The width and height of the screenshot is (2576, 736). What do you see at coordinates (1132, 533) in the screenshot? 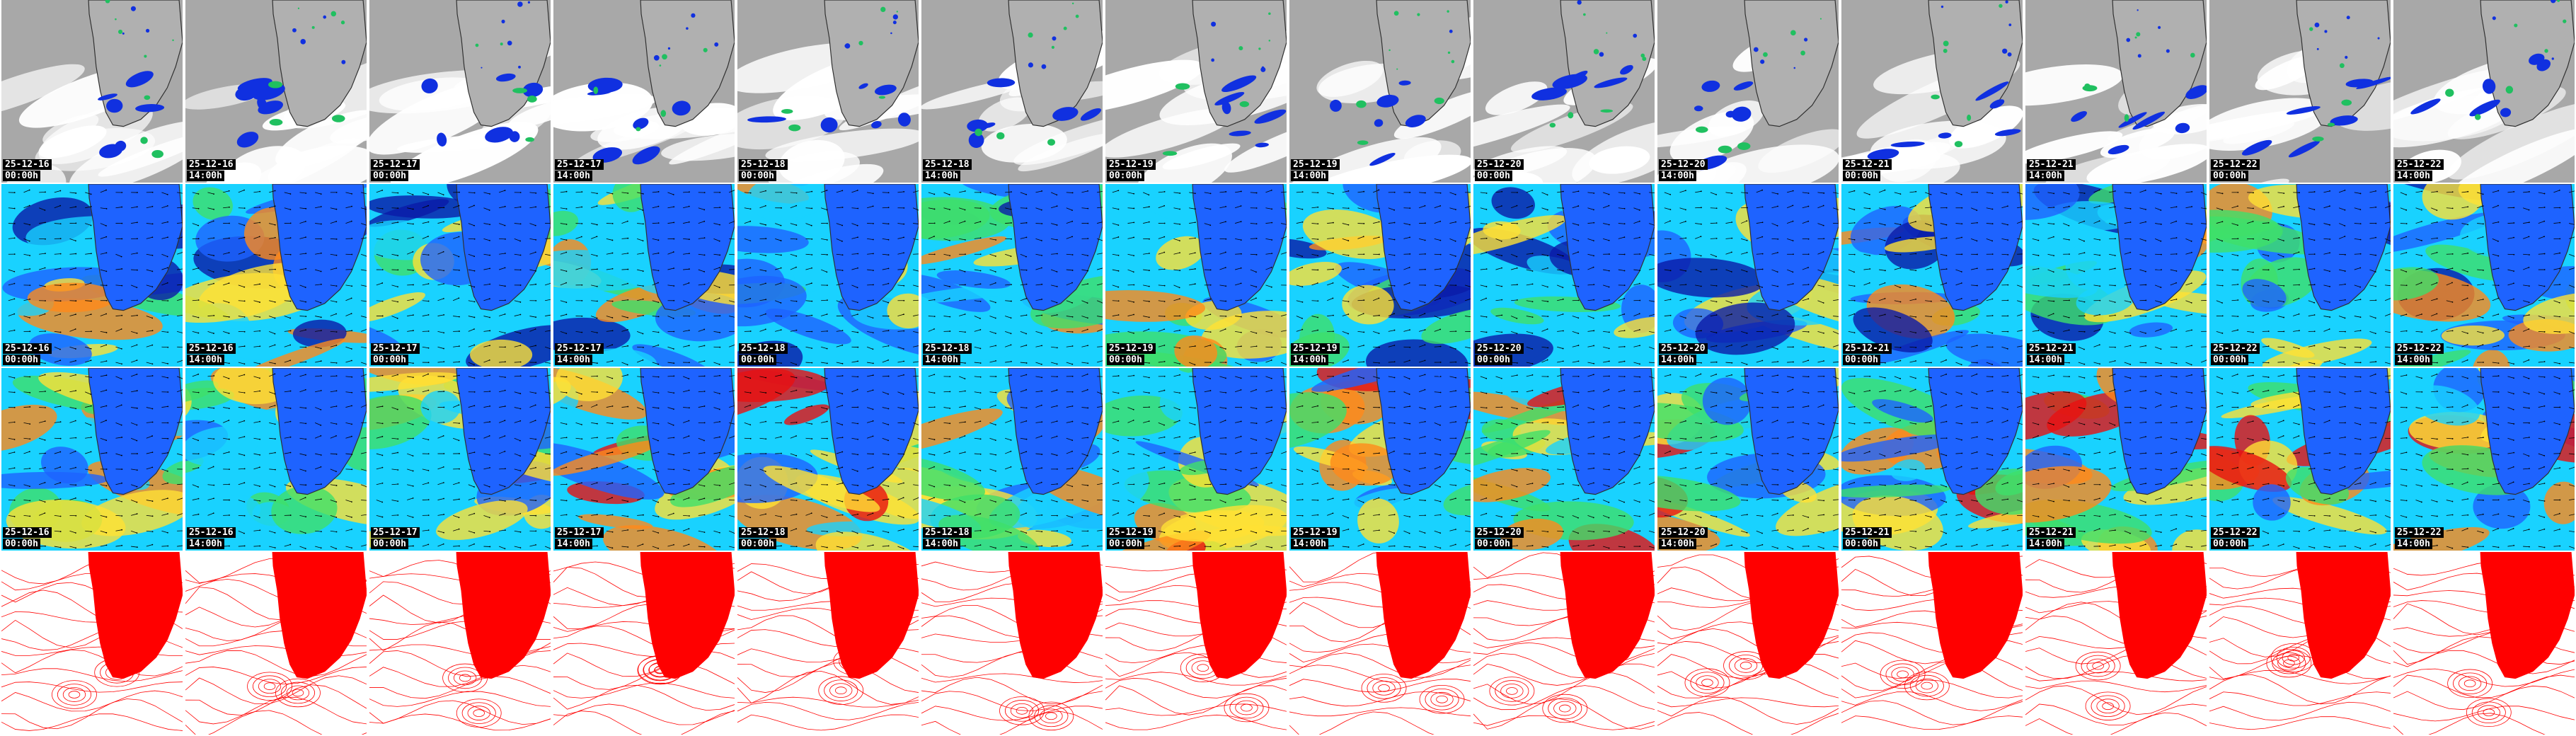
I see `timestamp-date-label: 25-12-19` at bounding box center [1132, 533].